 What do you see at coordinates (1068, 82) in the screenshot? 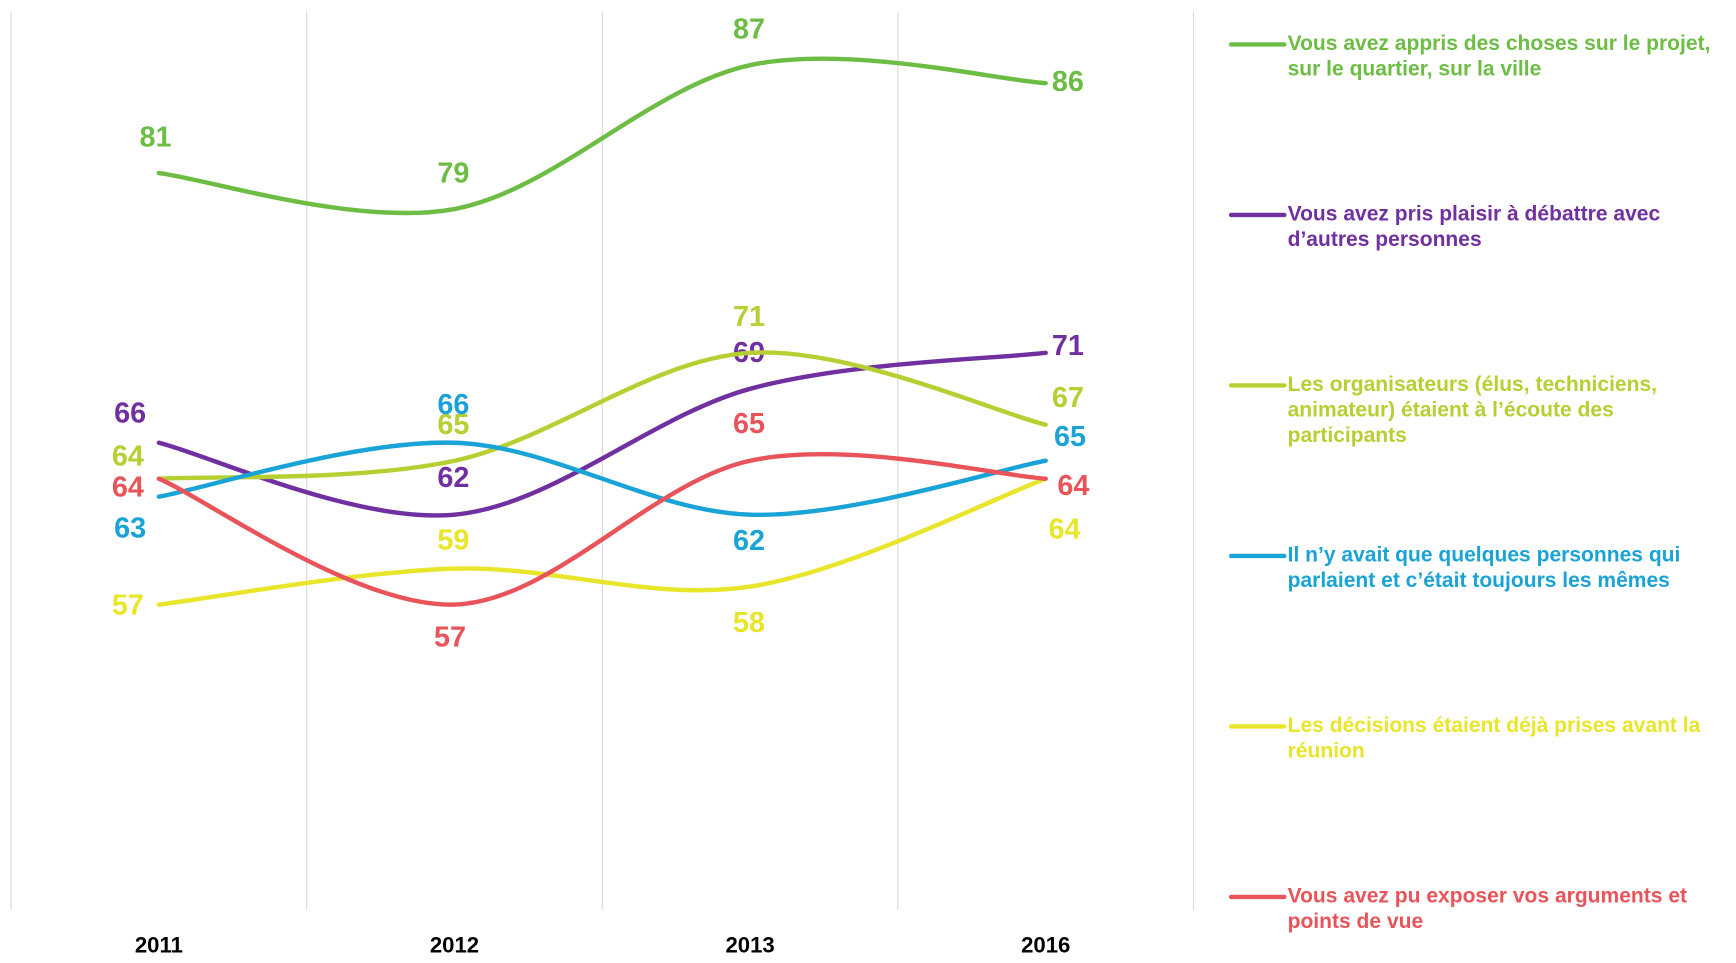
I see `data-label: 86` at bounding box center [1068, 82].